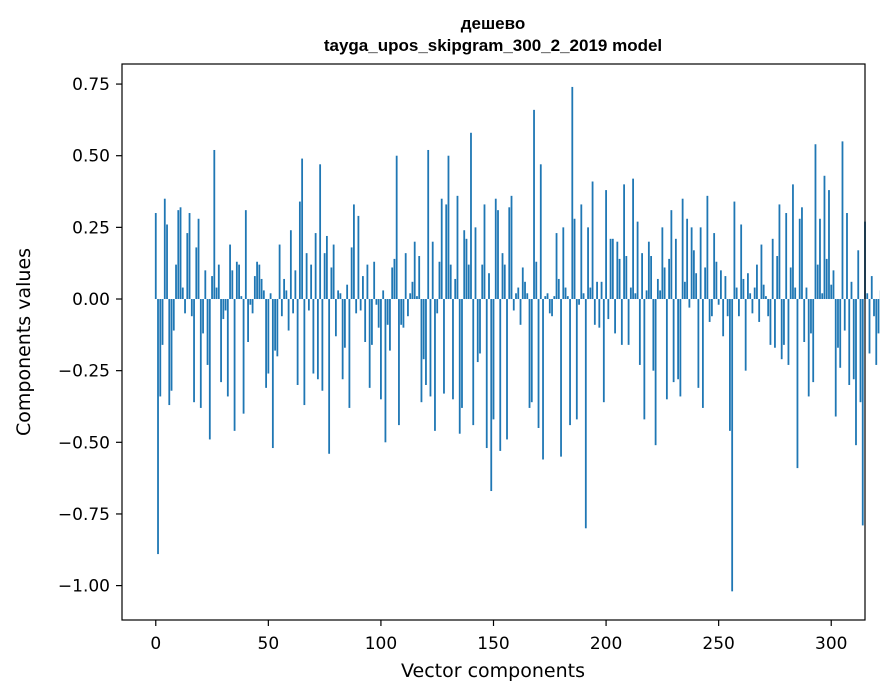 This screenshot has width=880, height=696. I want to click on x-tick-label: 100, so click(381, 644).